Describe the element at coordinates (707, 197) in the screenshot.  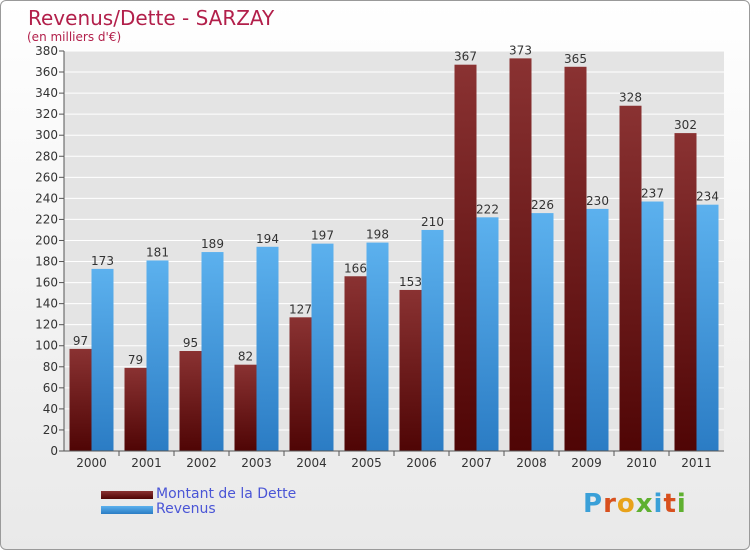
I see `data-label: 234` at that location.